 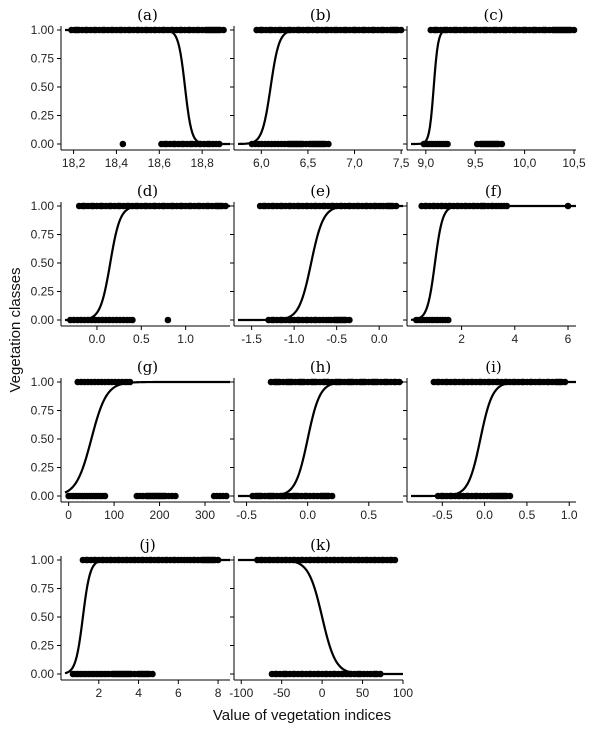 I want to click on x-tick-label: -100, so click(x=241, y=693).